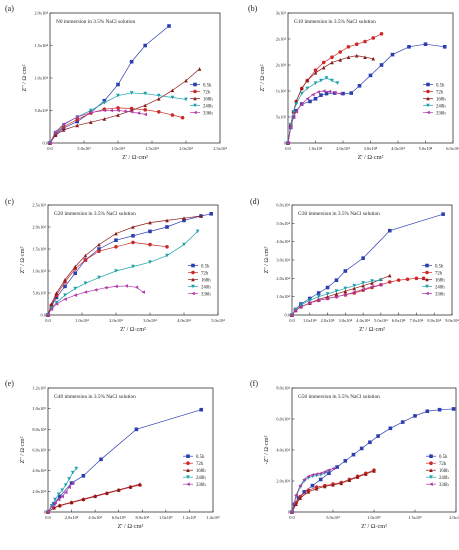 The width and height of the screenshot is (459, 550). What do you see at coordinates (39, 450) in the screenshot?
I see `y-tick-label: 6.0x10⁴` at bounding box center [39, 450].